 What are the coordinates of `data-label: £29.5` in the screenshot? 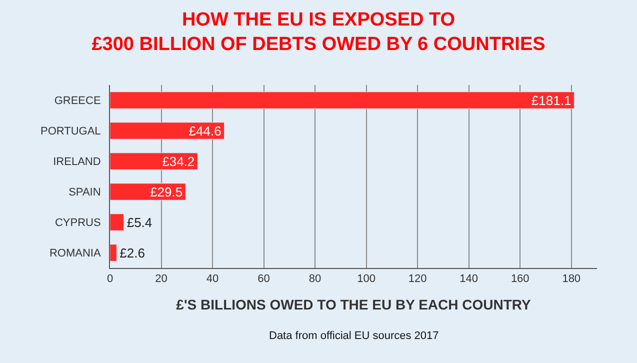 It's located at (166, 192).